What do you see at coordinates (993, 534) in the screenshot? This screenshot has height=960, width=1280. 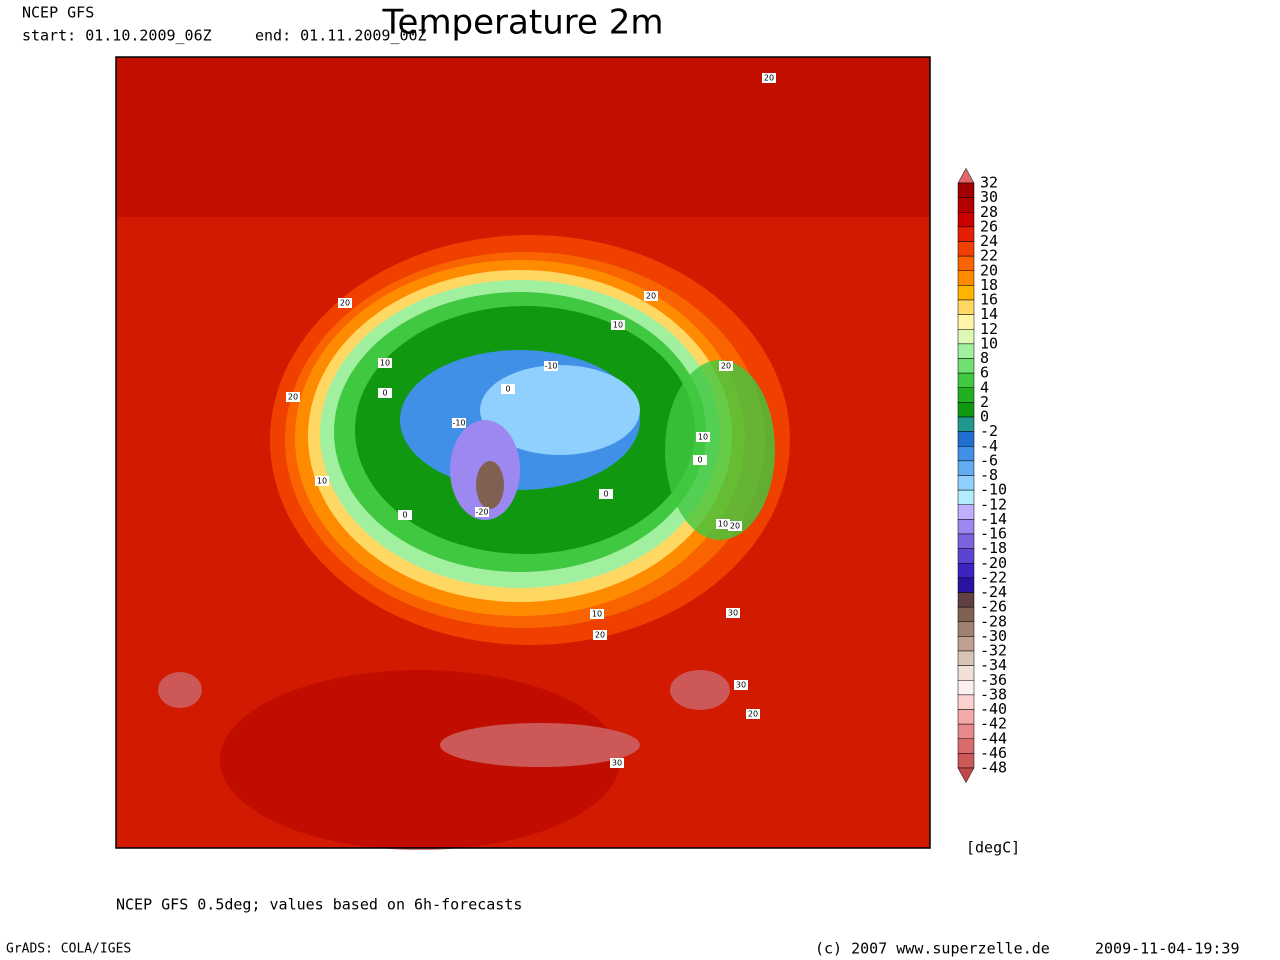 I see `colorbar-label: -16` at bounding box center [993, 534].